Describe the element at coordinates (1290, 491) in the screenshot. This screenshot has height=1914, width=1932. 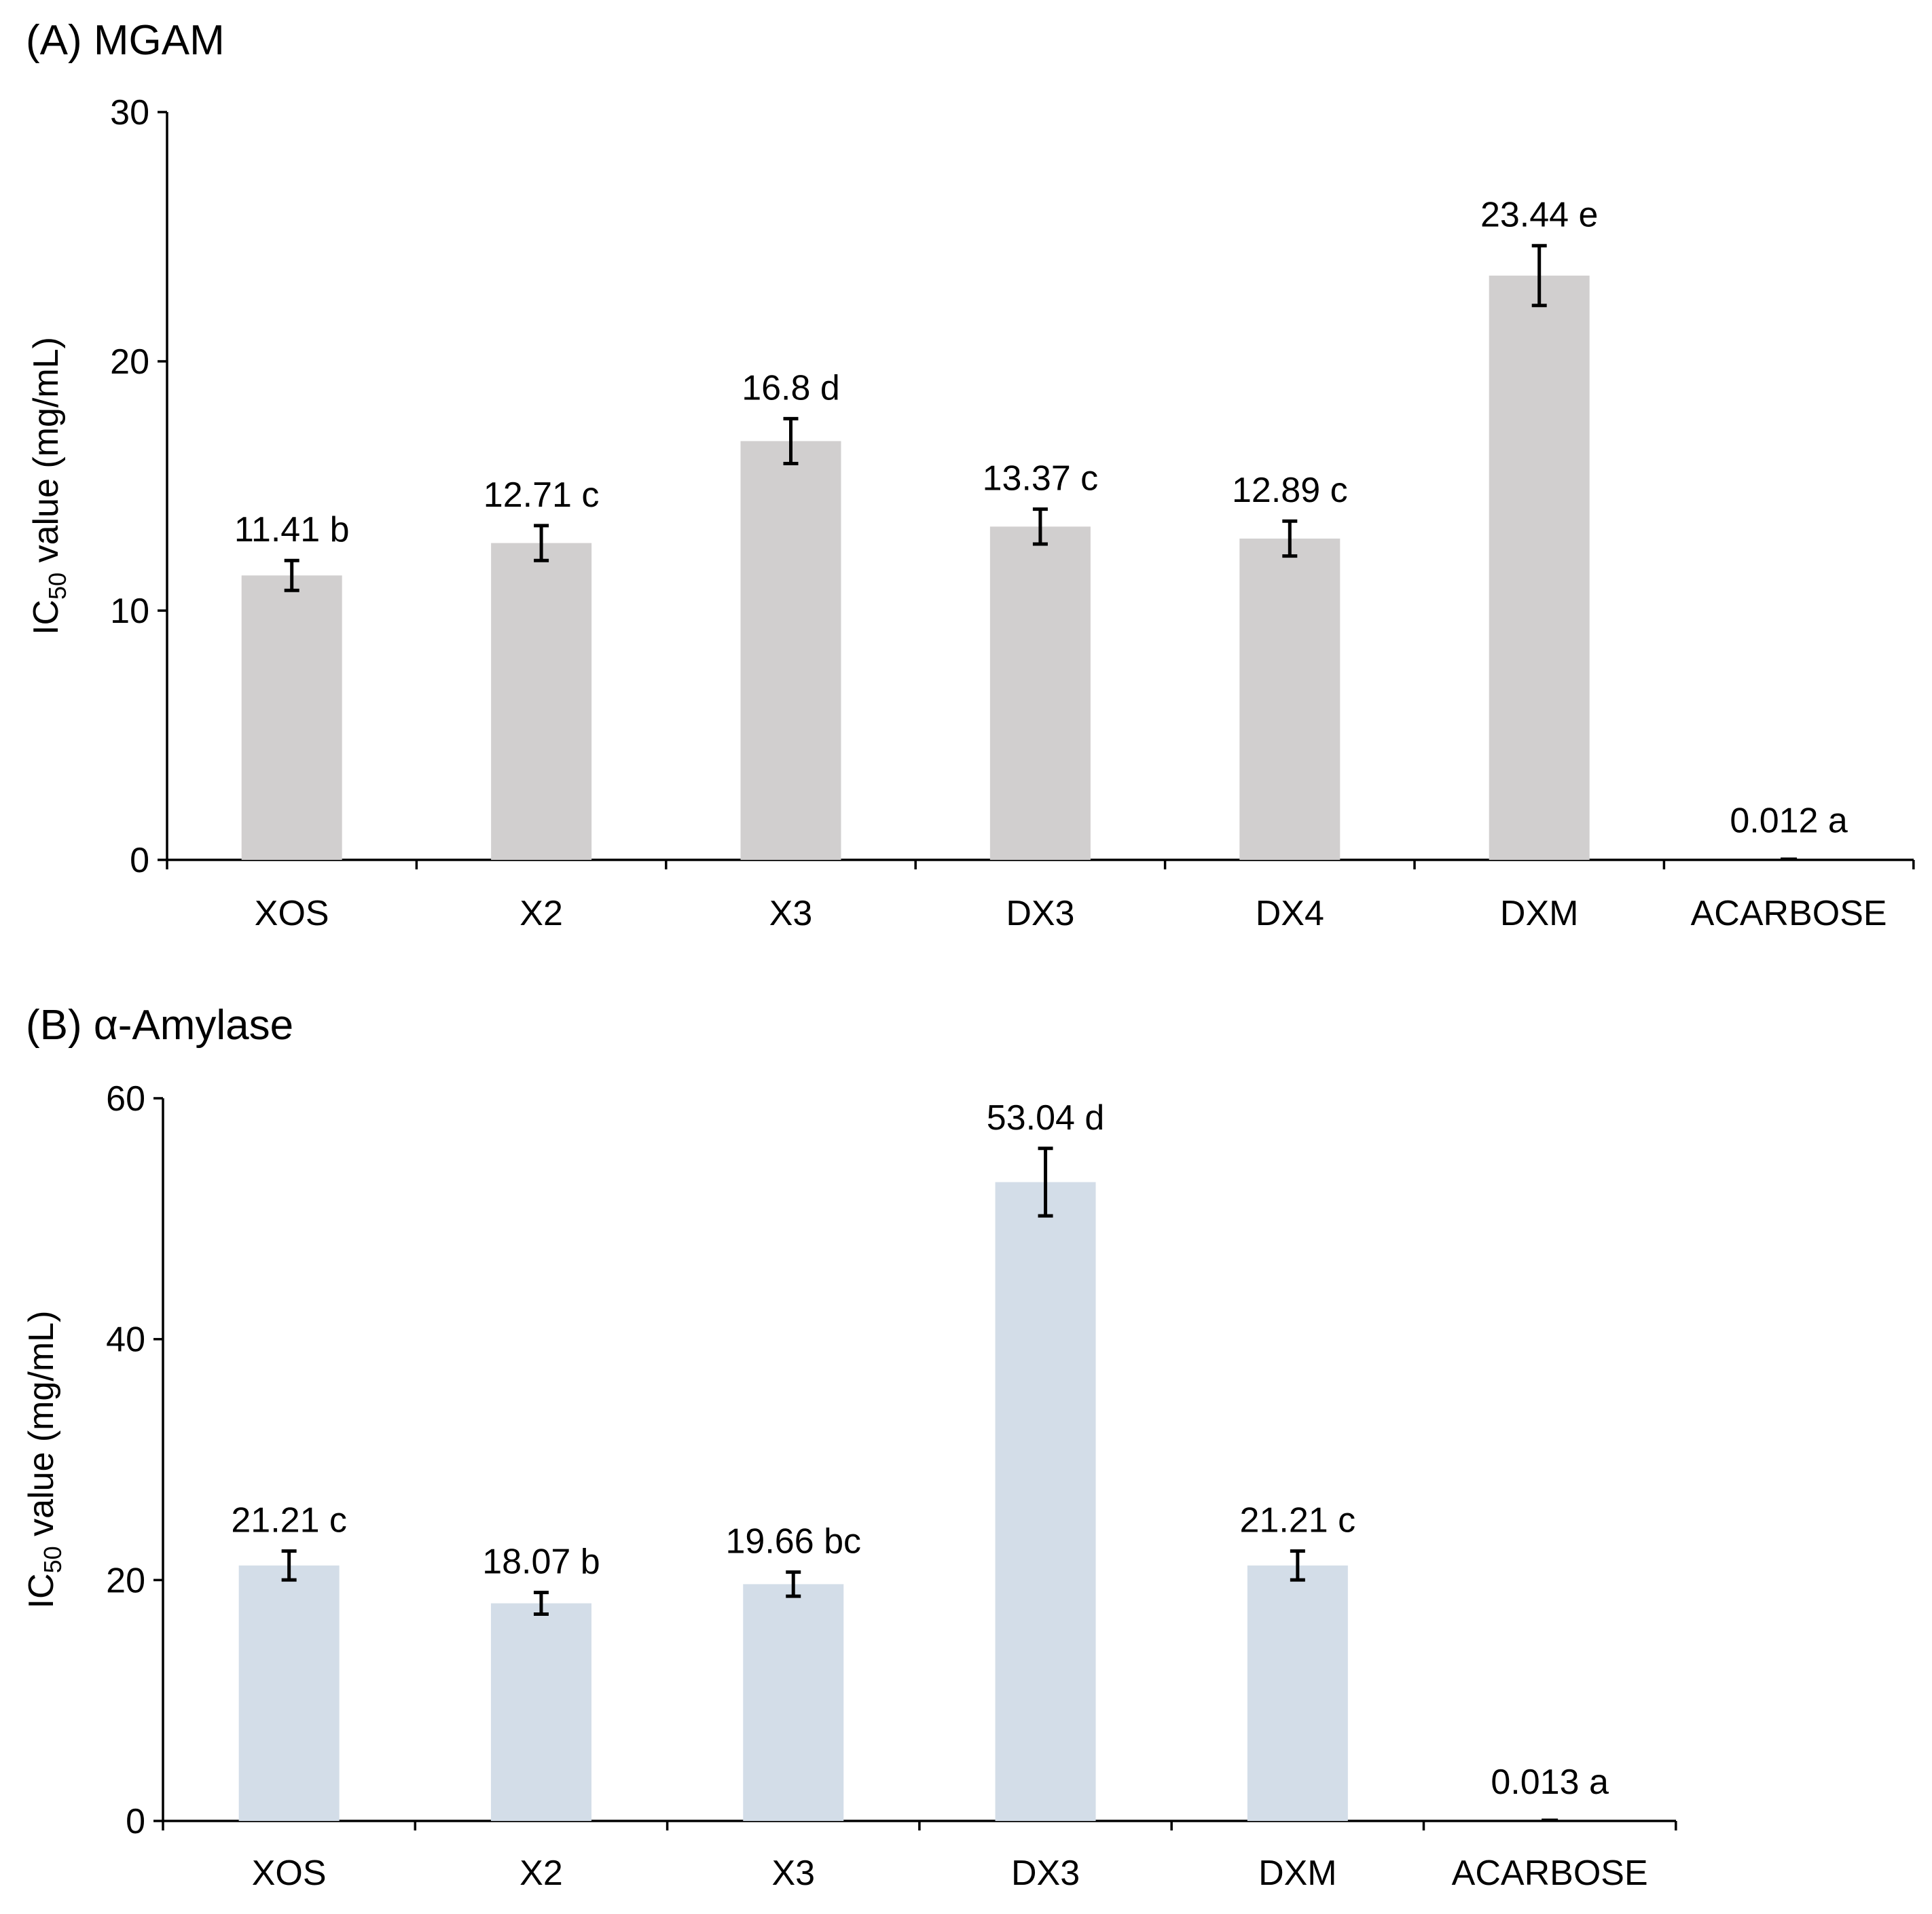
I see `data-label: 12.89 c` at that location.